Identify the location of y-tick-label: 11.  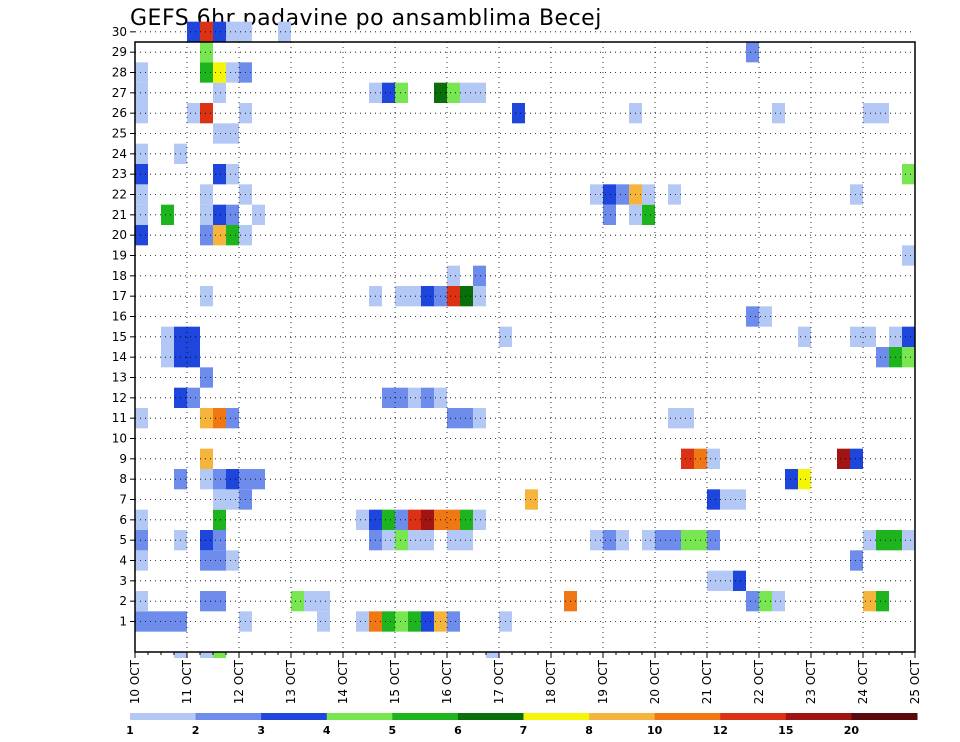
(119, 418).